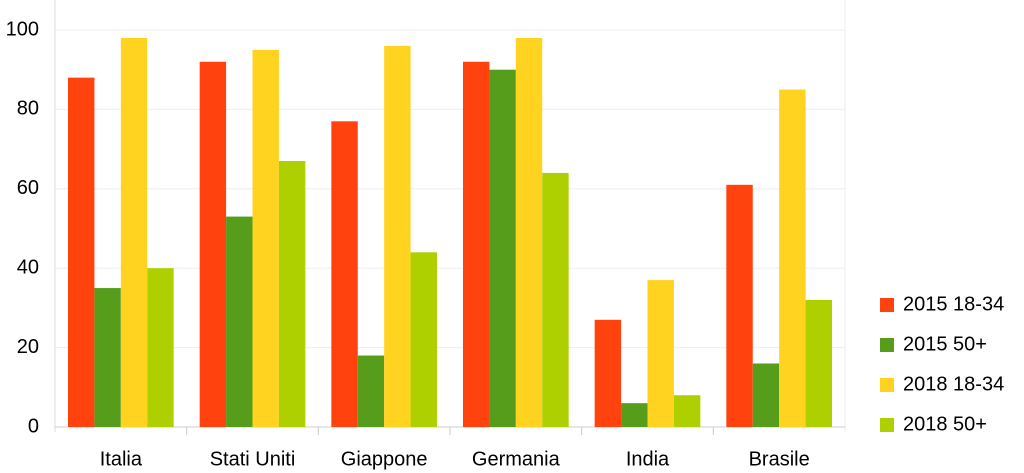 This screenshot has width=1024, height=473. What do you see at coordinates (953, 384) in the screenshot?
I see `legend-label: 2018 18-34` at bounding box center [953, 384].